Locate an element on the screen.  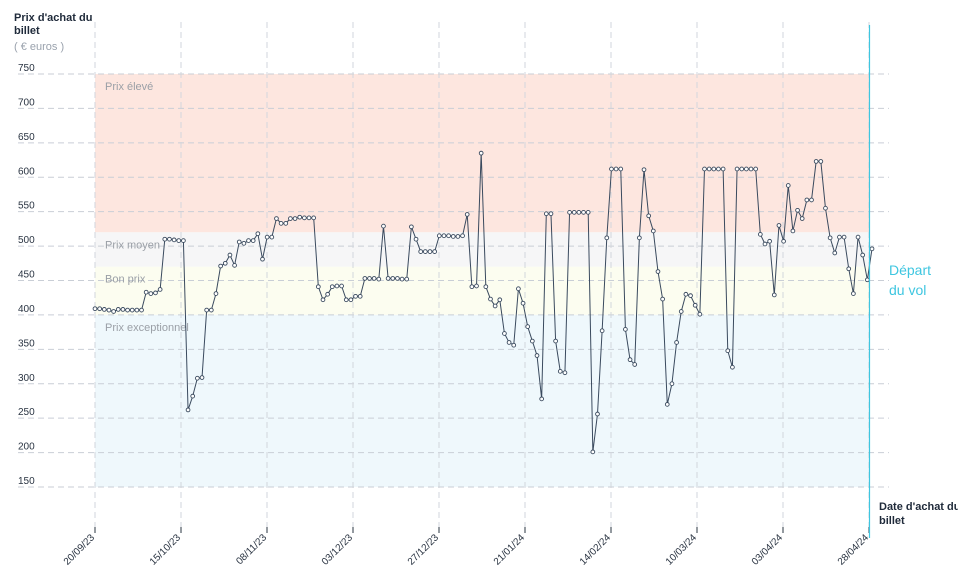
band-label-0: Prix élevé is located at coordinates (129, 87).